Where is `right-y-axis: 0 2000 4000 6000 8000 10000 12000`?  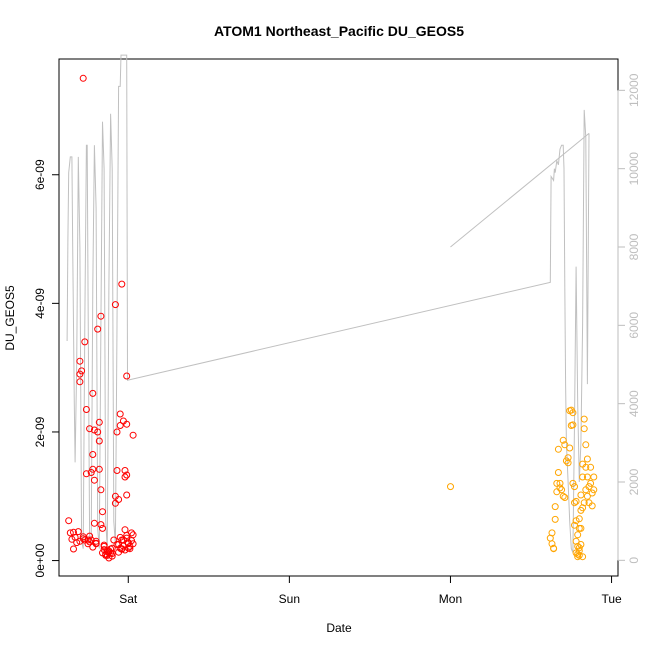
right-y-axis: 0 2000 4000 6000 8000 10000 12000 is located at coordinates (629, 318).